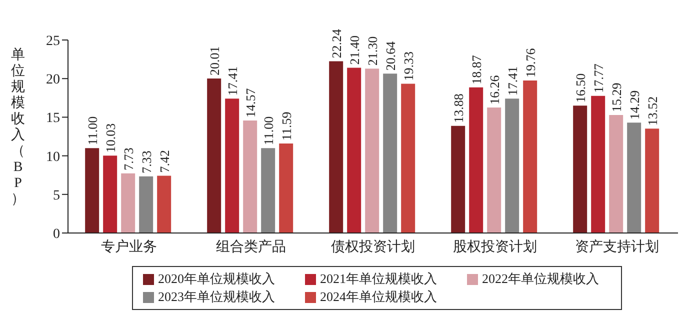 This screenshot has width=700, height=322. Describe the element at coordinates (598, 78) in the screenshot. I see `data-label: 17.77` at that location.